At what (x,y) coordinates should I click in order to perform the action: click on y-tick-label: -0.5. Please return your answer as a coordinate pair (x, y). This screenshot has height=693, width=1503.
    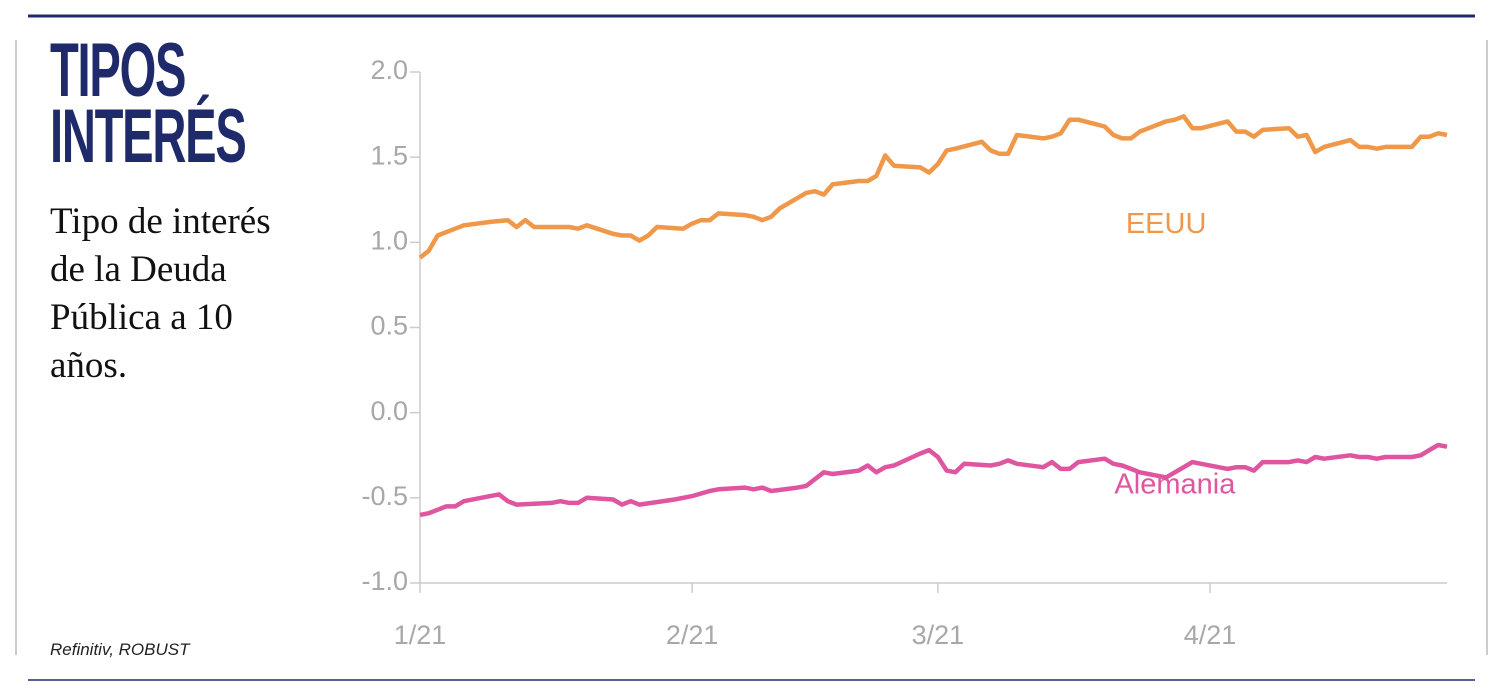
    Looking at the image, I should click on (384, 496).